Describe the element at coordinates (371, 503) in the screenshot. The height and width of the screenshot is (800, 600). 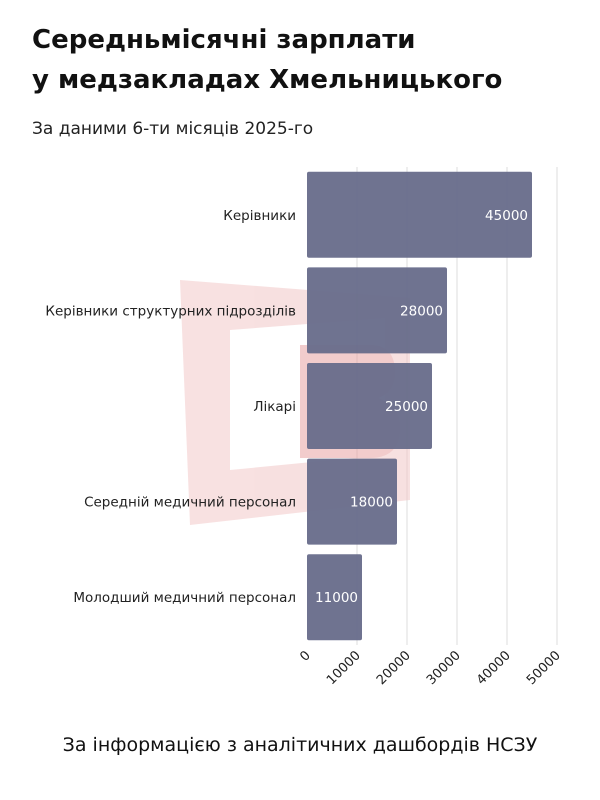
I see `value-label: 18000` at that location.